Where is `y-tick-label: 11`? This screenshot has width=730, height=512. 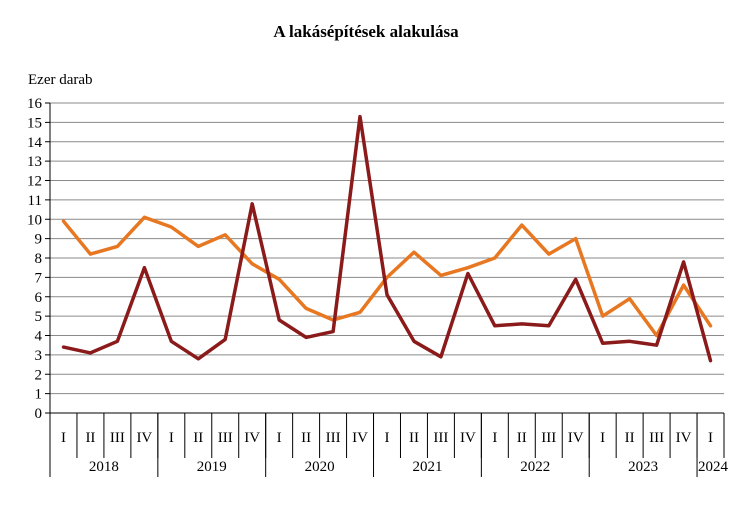
y-tick-label: 11 is located at coordinates (35, 201).